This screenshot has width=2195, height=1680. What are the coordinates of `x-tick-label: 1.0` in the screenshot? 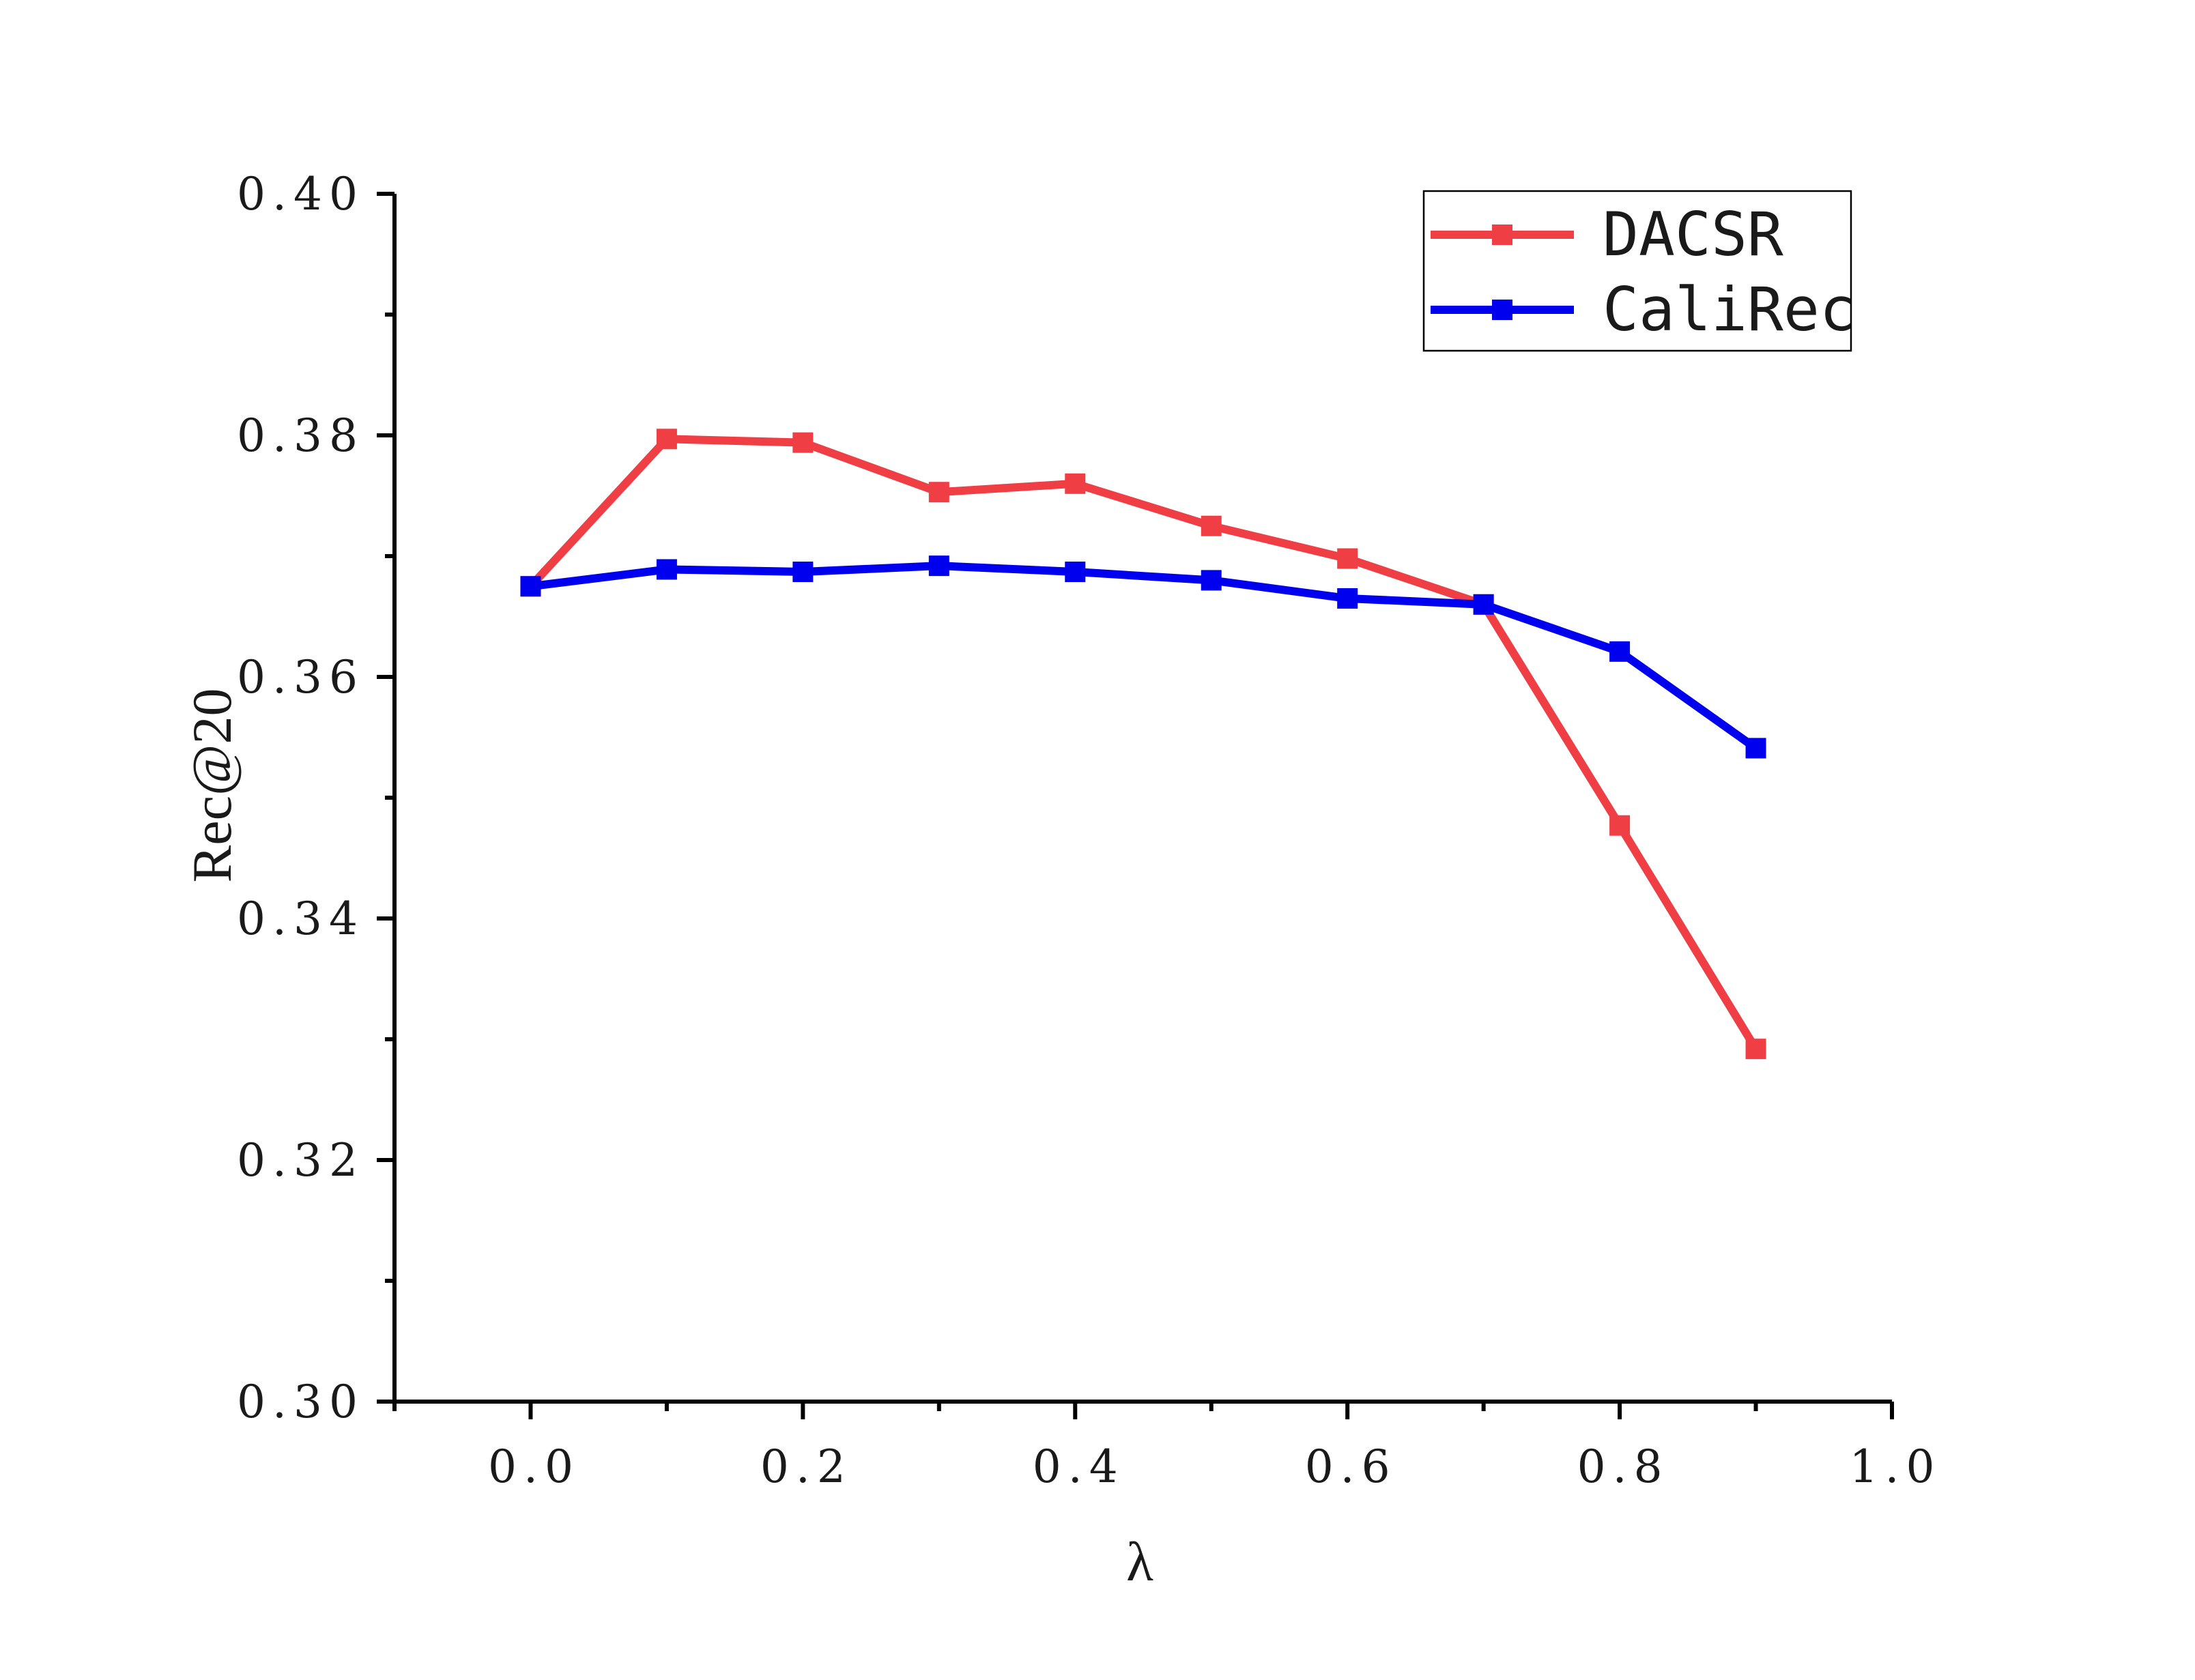 It's located at (1896, 1467).